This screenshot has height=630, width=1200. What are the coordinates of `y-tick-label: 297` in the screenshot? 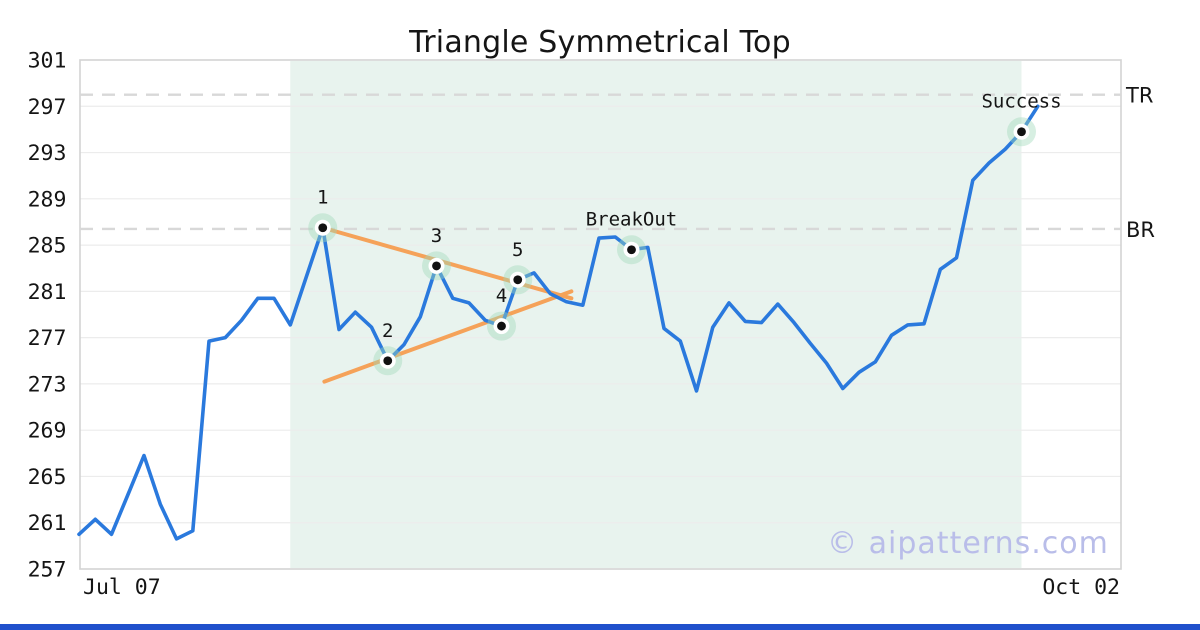 It's located at (47, 107).